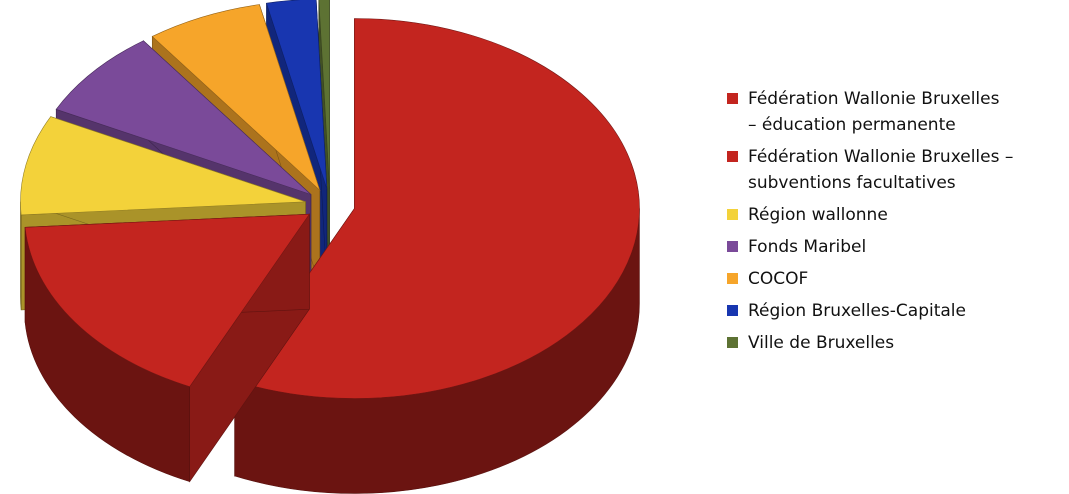  Describe the element at coordinates (807, 247) in the screenshot. I see `legend-label: Fonds Maribel` at that location.